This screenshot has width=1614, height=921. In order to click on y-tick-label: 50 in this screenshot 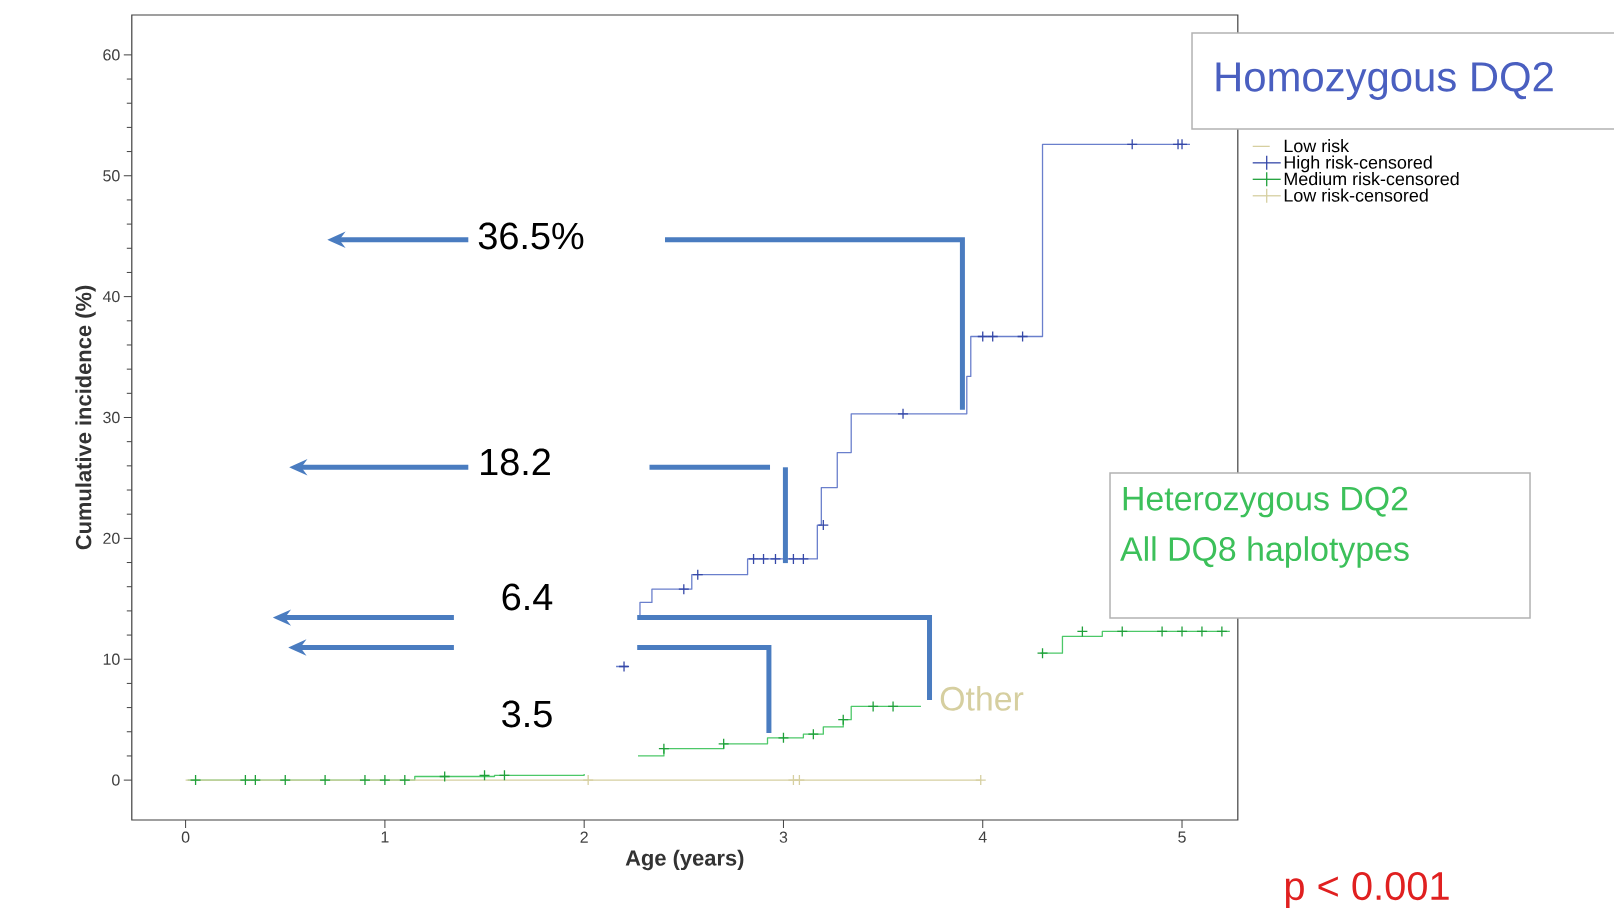, I will do `click(111, 176)`.